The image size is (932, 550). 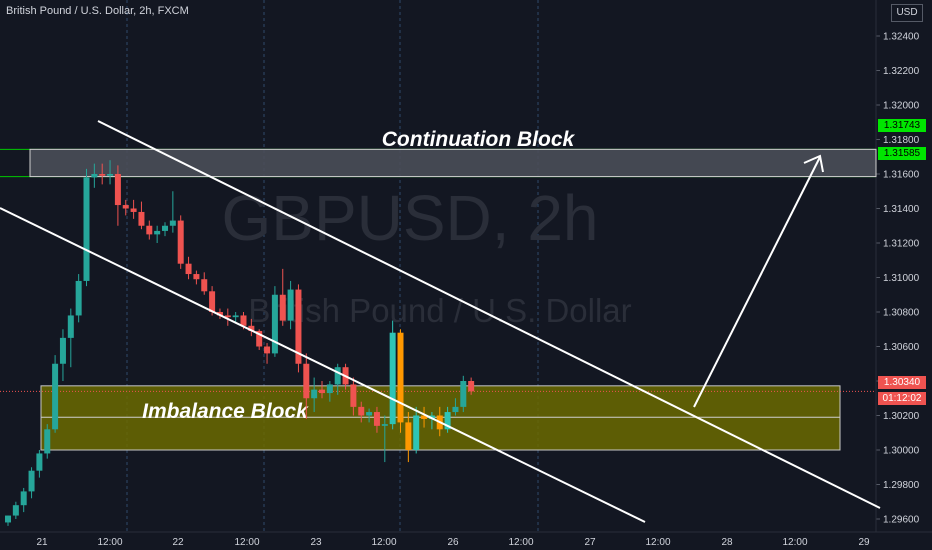 I want to click on watermark-symbol: GBPUSD, 2h, so click(x=409, y=218).